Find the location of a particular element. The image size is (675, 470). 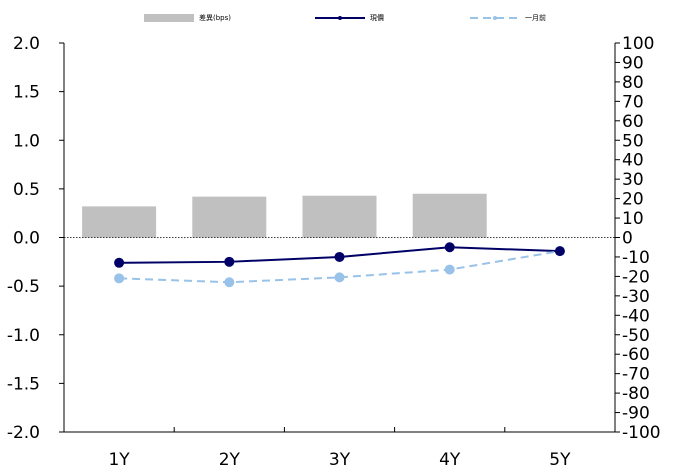

right-tick-label: -100 is located at coordinates (641, 433).